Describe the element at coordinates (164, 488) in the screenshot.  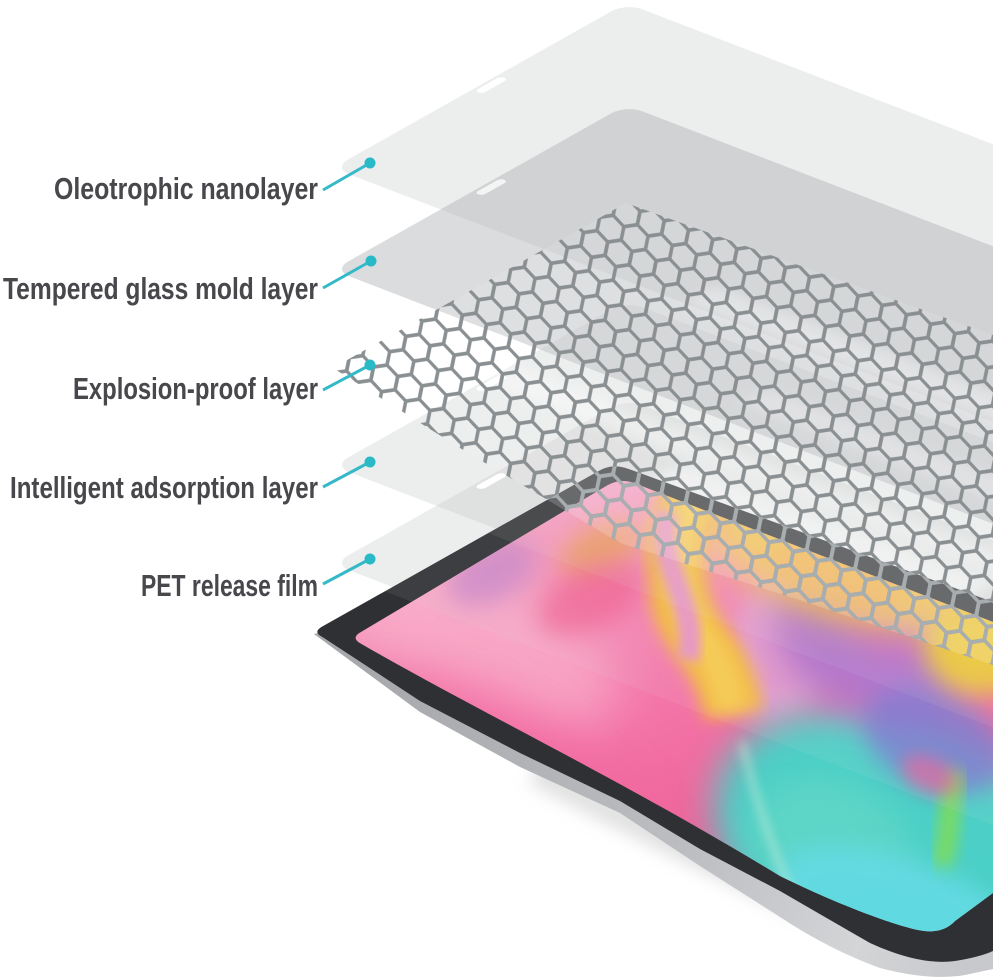
I see `svg-text: Intelligent adsorption layer` at that location.